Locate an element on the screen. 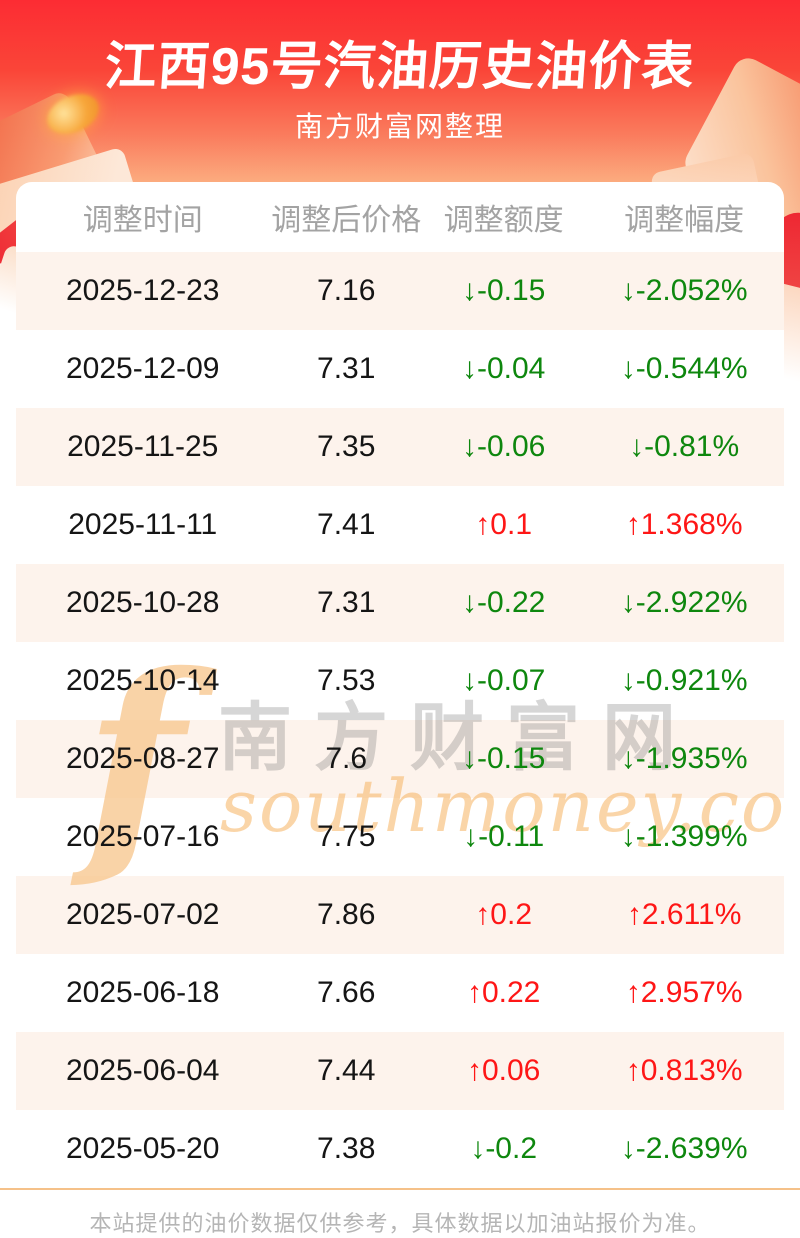 The height and width of the screenshot is (1238, 800). change-amount-cell: ↓-0.11 is located at coordinates (504, 836).